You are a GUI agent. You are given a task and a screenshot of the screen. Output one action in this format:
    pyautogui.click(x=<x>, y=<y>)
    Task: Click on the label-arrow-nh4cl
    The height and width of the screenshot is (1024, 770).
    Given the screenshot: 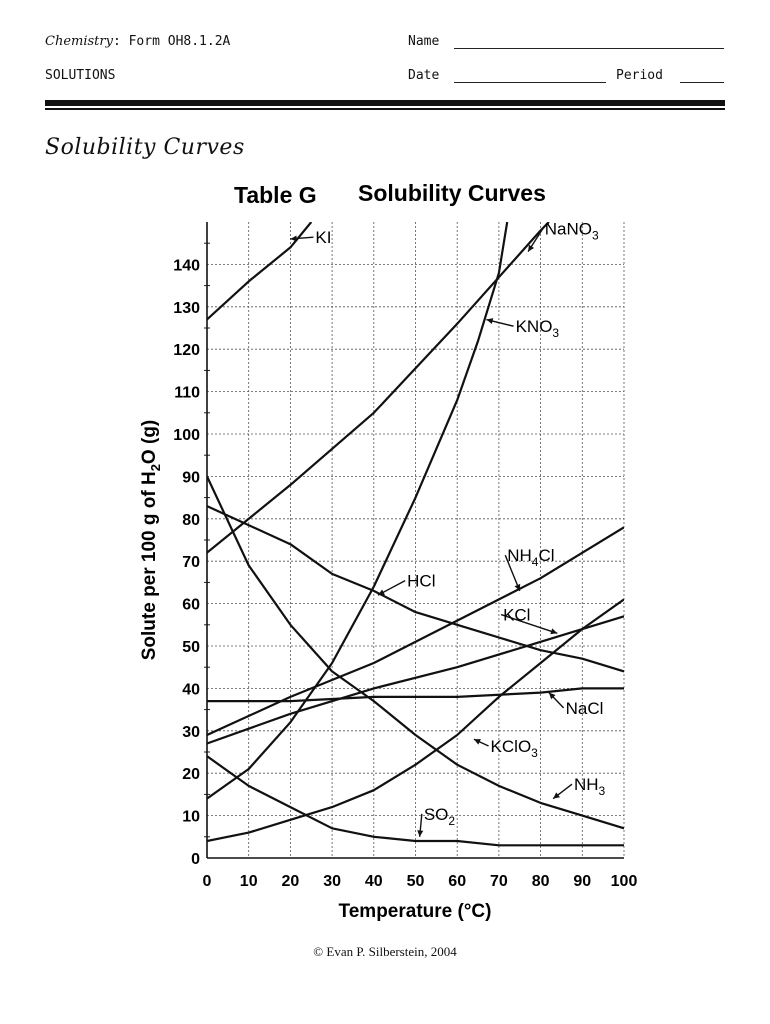 What is the action you would take?
    pyautogui.click(x=512, y=573)
    